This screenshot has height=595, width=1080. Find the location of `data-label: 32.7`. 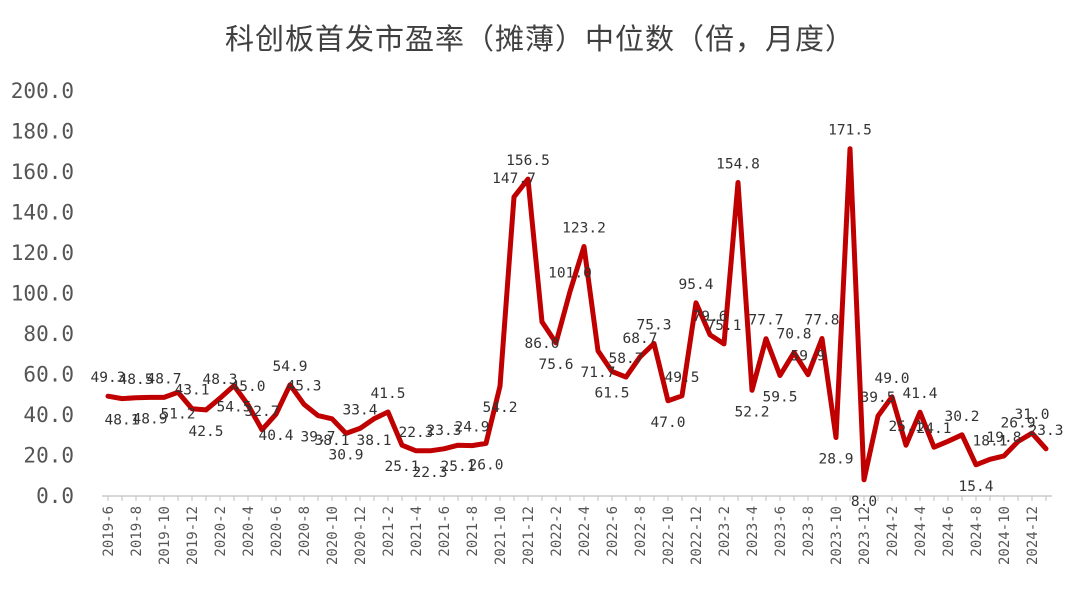

data-label: 32.7 is located at coordinates (262, 412).